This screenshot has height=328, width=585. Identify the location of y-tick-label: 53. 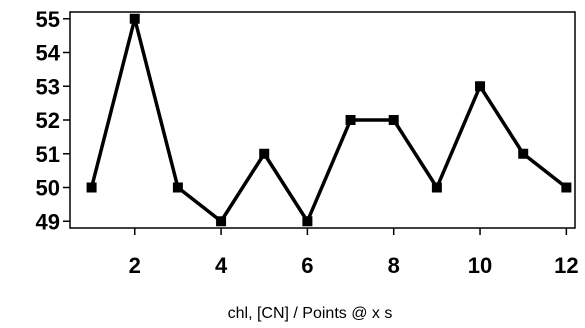
(48, 86).